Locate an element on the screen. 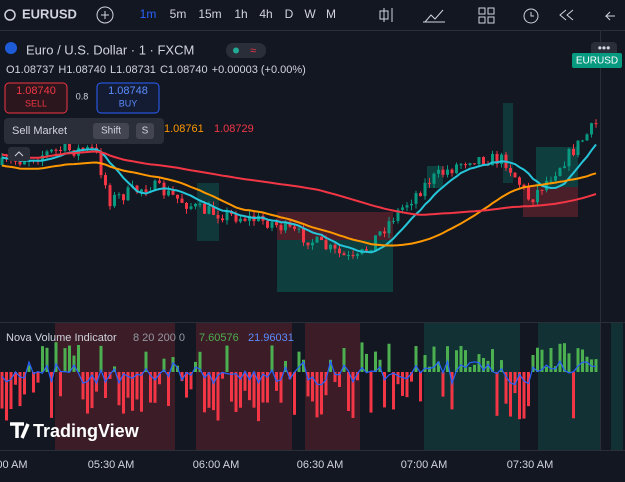 The height and width of the screenshot is (482, 625). add-symbol is located at coordinates (105, 15).